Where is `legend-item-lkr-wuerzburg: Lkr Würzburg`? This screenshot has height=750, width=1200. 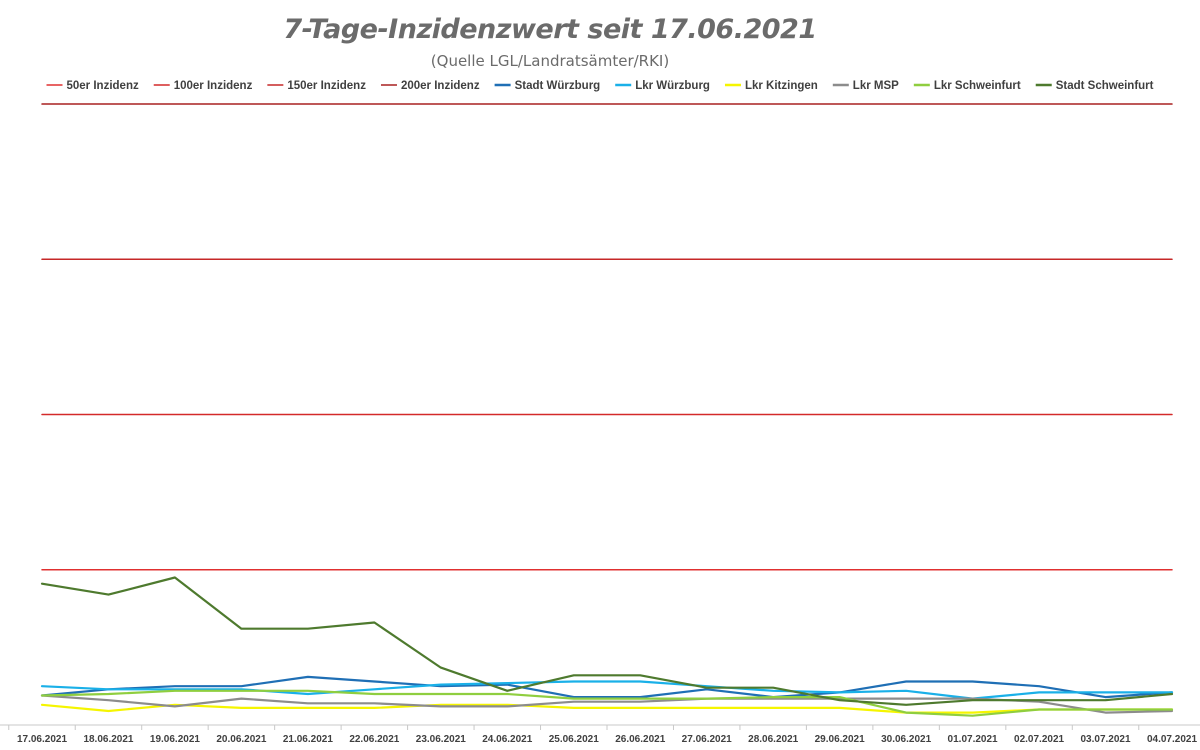 legend-item-lkr-wuerzburg: Lkr Würzburg is located at coordinates (662, 86).